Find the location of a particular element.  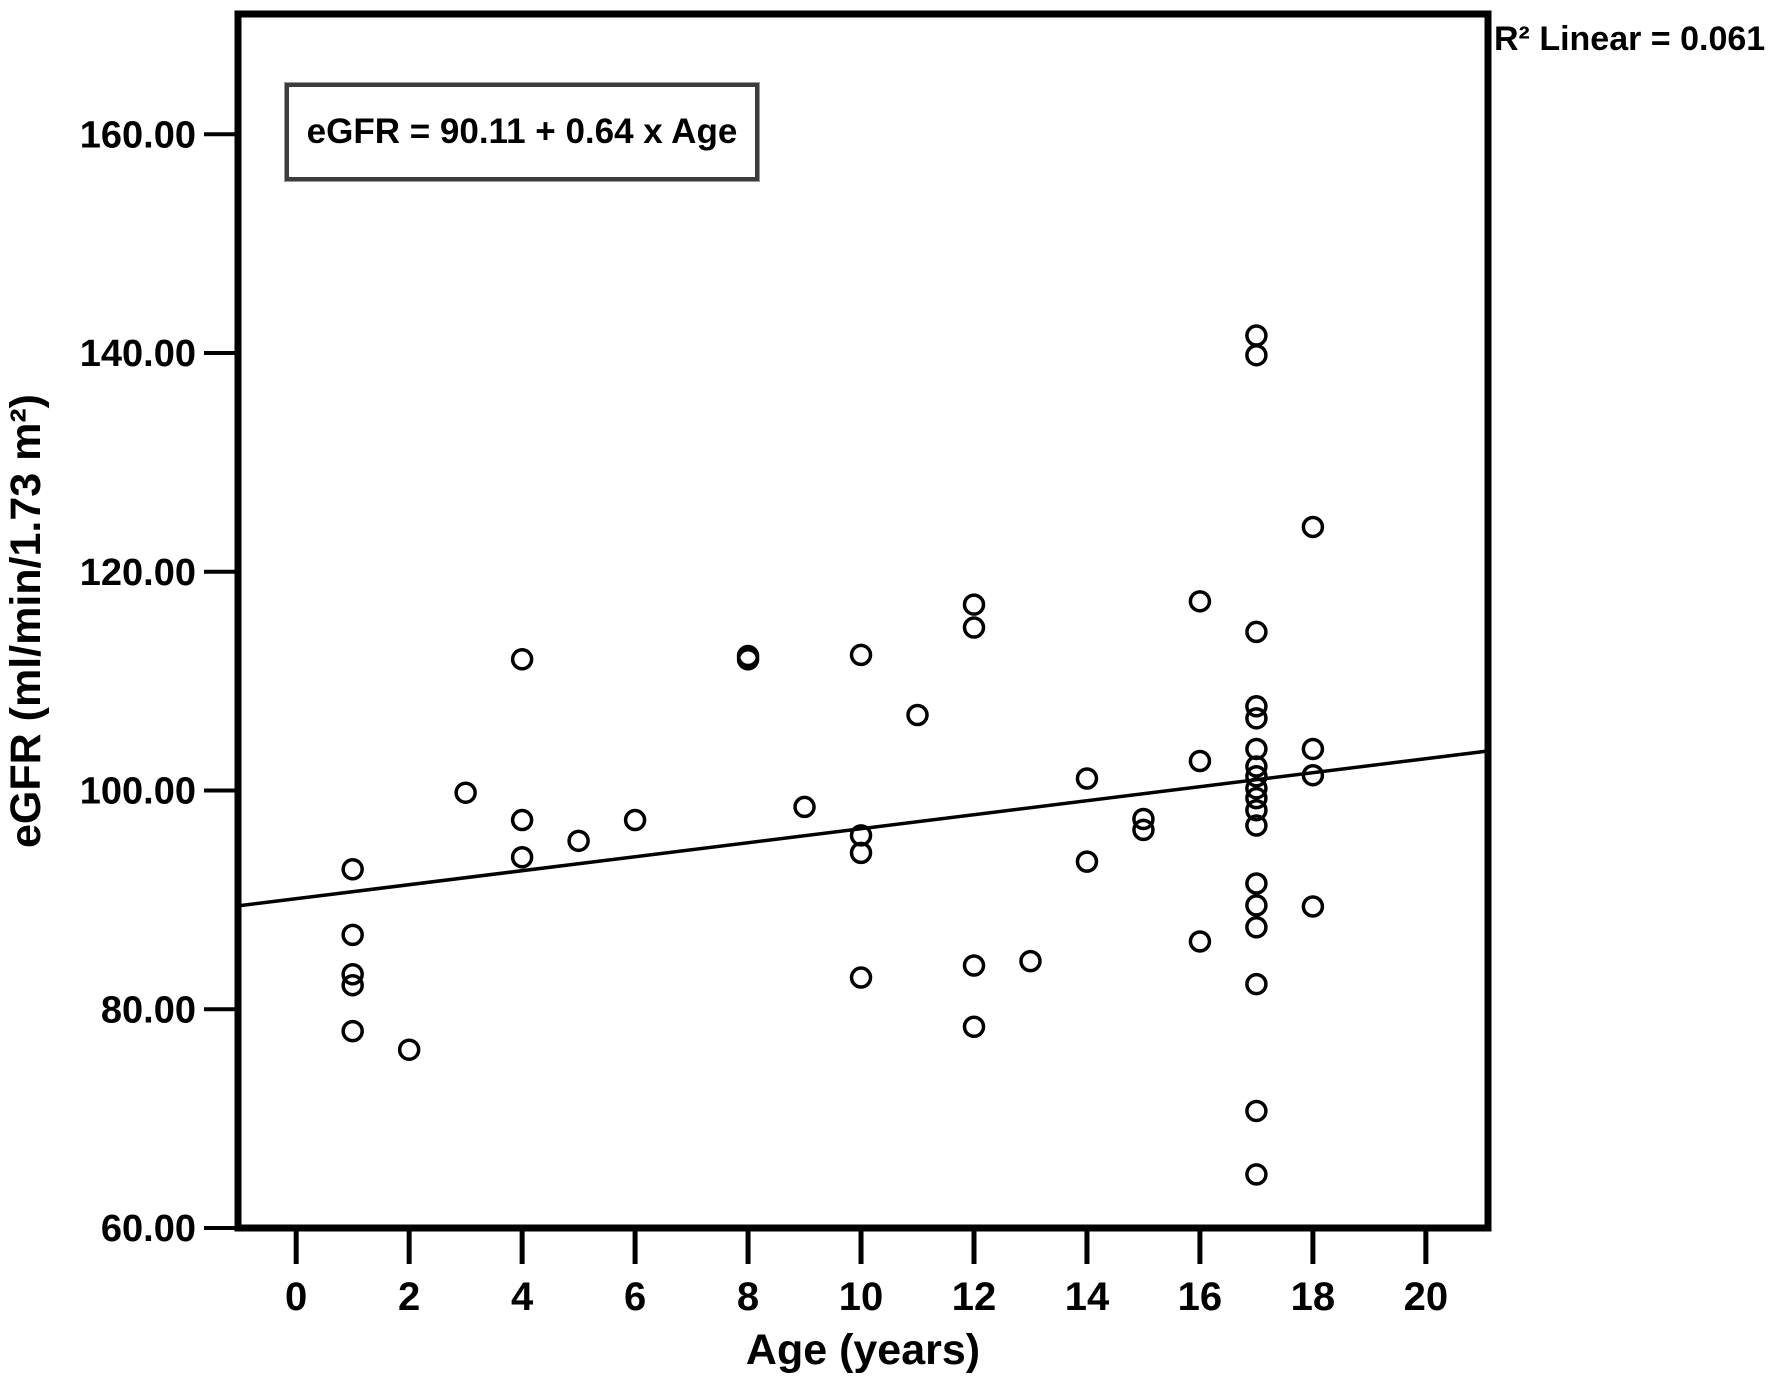

x-tick-label: 20 is located at coordinates (1426, 1297).